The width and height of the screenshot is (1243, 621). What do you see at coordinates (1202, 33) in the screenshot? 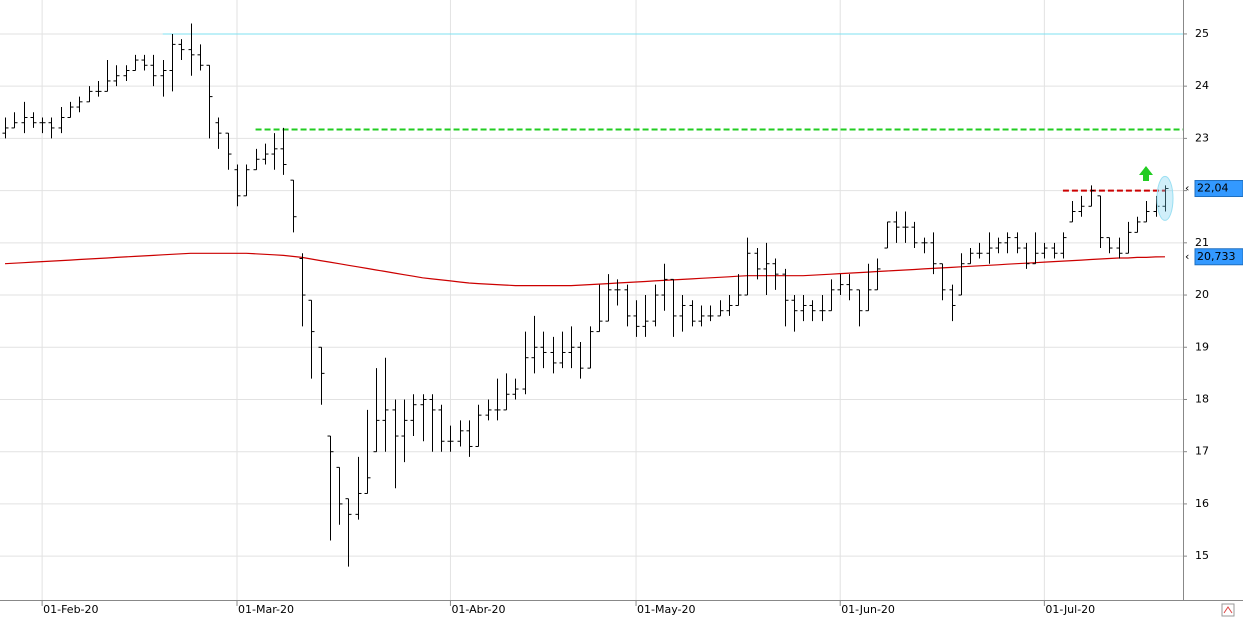
I see `y-tick-label: 25` at bounding box center [1202, 33].